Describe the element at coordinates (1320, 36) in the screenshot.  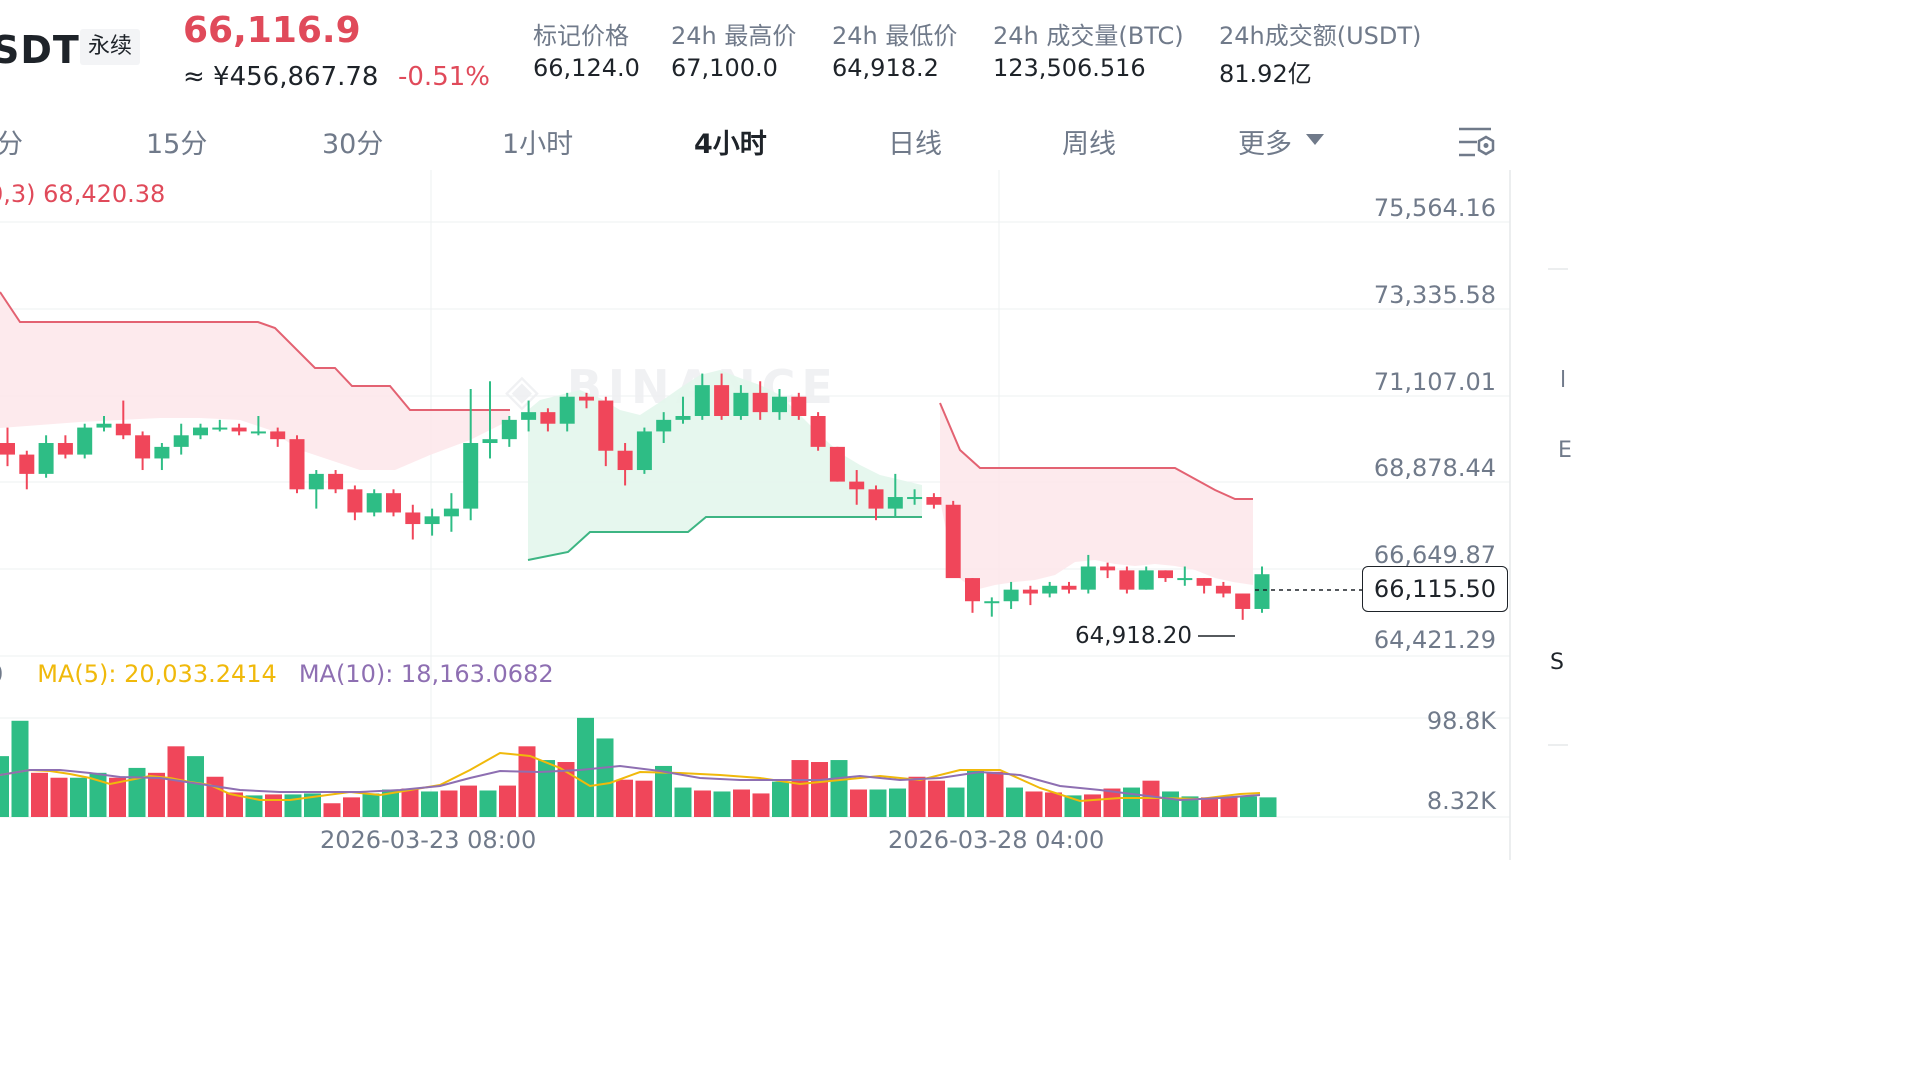
I see `turnover-usdt-label: 24h成交额(USDT)` at that location.